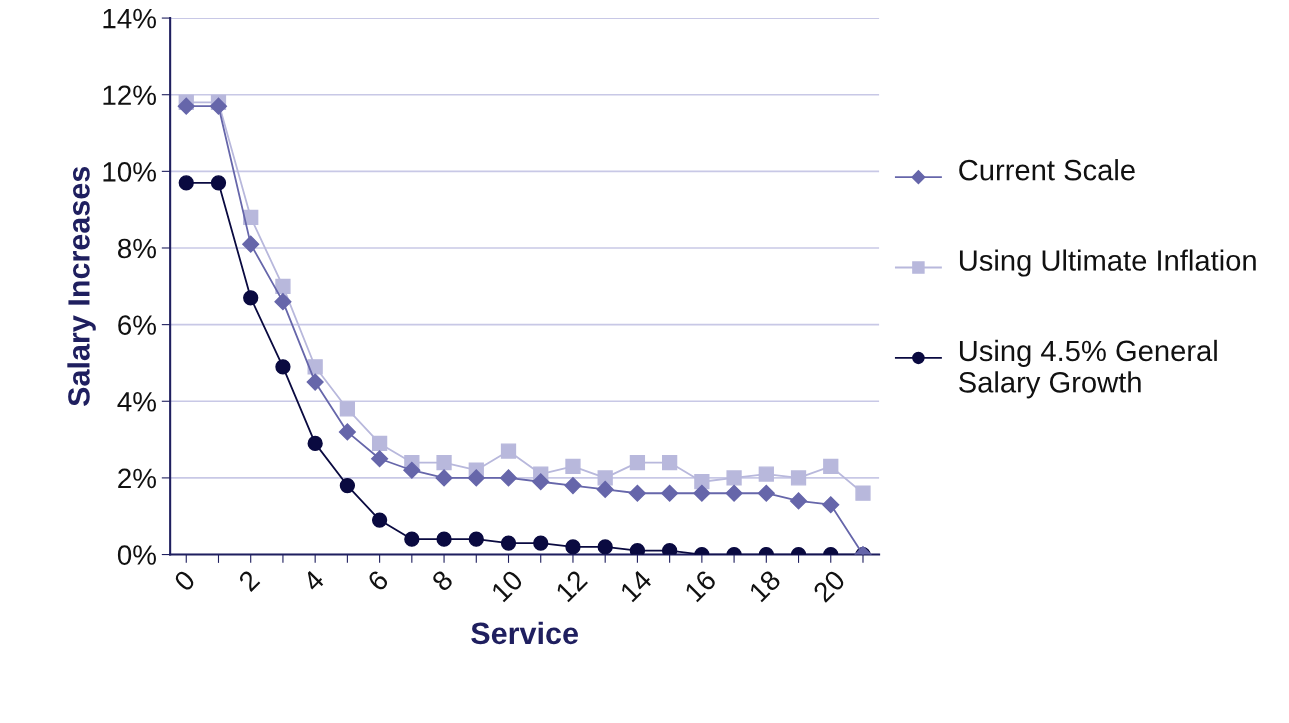 This screenshot has width=1289, height=723. What do you see at coordinates (829, 586) in the screenshot?
I see `x-tick-label: 20` at bounding box center [829, 586].